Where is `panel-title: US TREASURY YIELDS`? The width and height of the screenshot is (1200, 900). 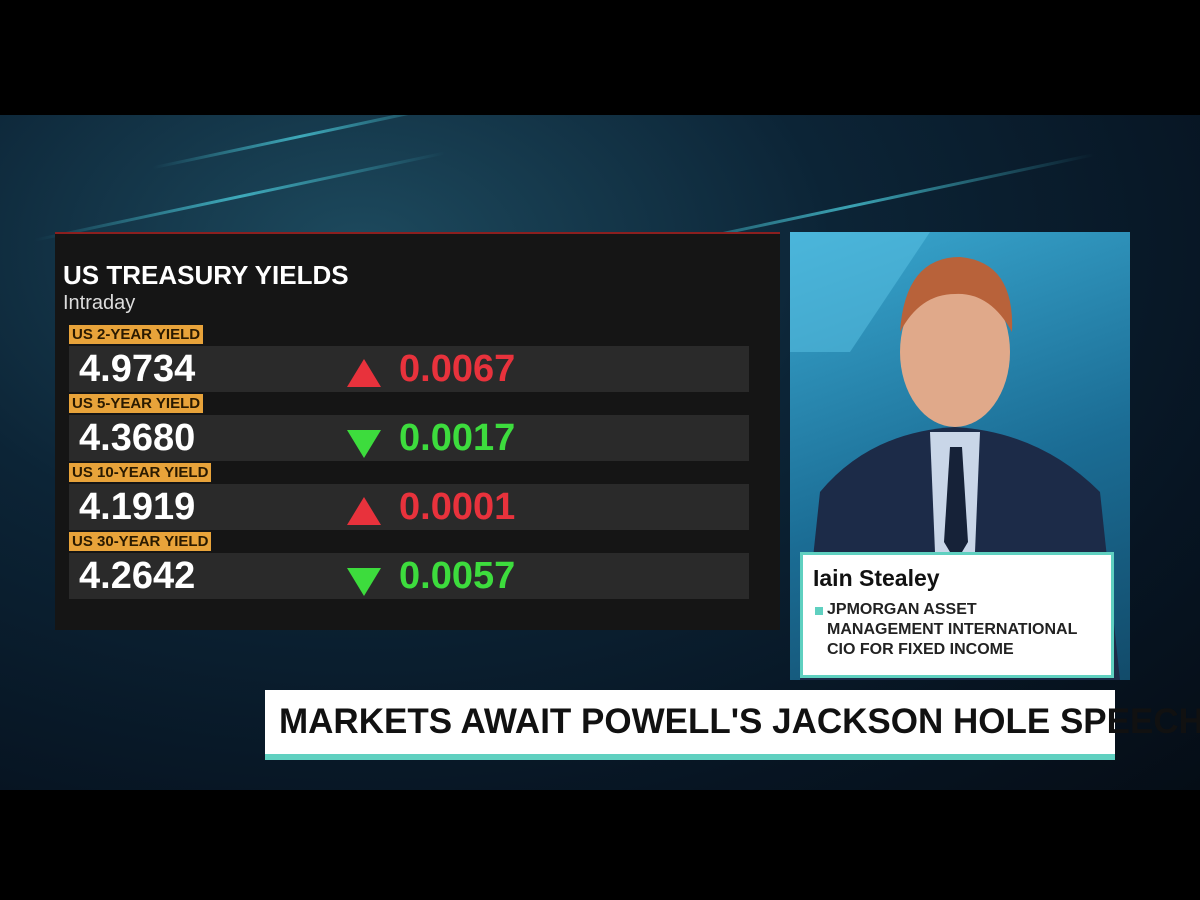
panel-title: US TREASURY YIELDS is located at coordinates (206, 275).